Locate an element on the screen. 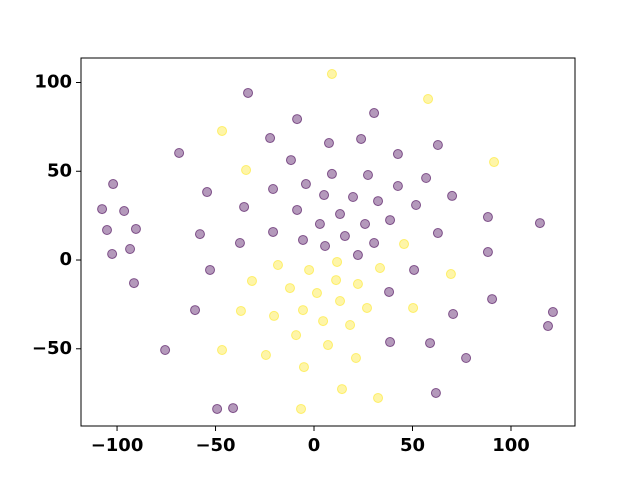 Image resolution: width=640 pixels, height=480 pixels. x-tick-label: 50 is located at coordinates (412, 445).